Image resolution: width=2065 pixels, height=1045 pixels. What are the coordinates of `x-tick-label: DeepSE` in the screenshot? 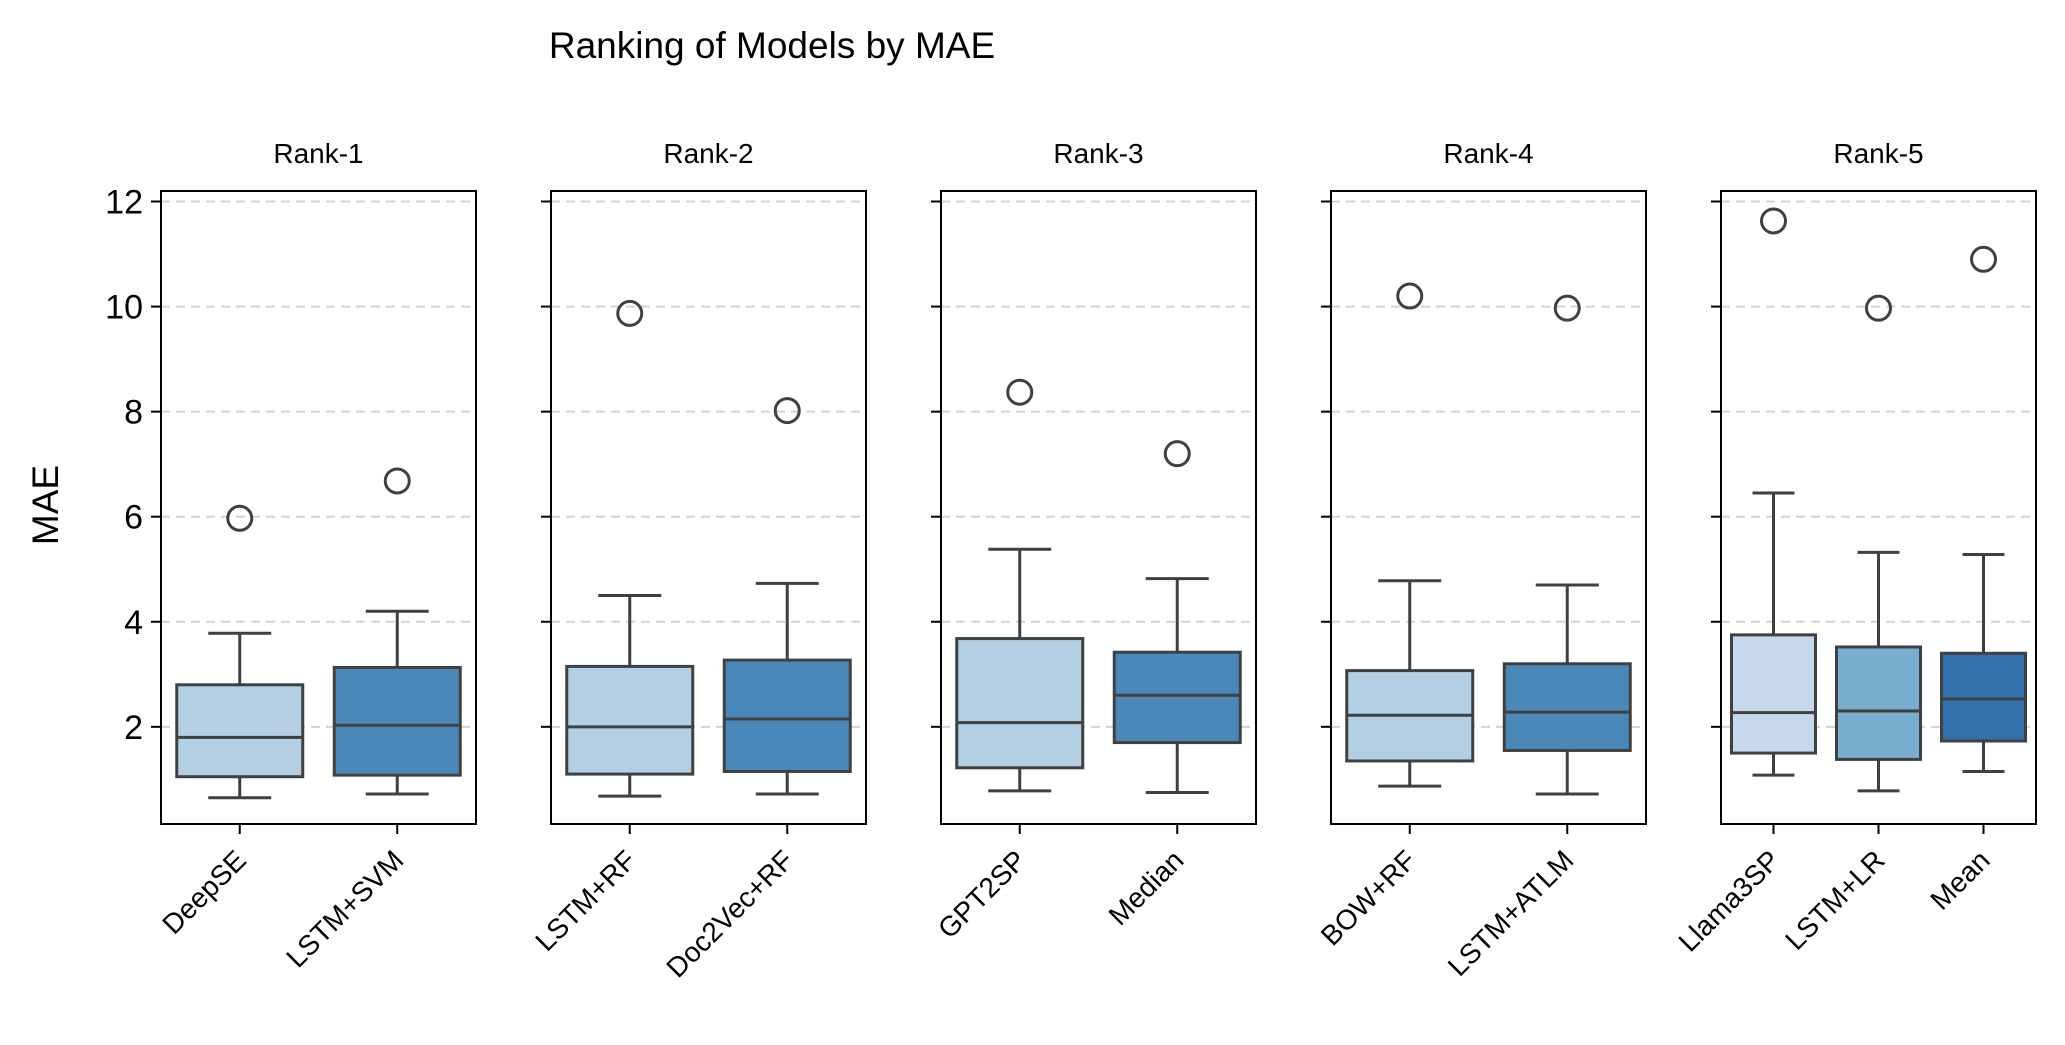 It's located at (204, 892).